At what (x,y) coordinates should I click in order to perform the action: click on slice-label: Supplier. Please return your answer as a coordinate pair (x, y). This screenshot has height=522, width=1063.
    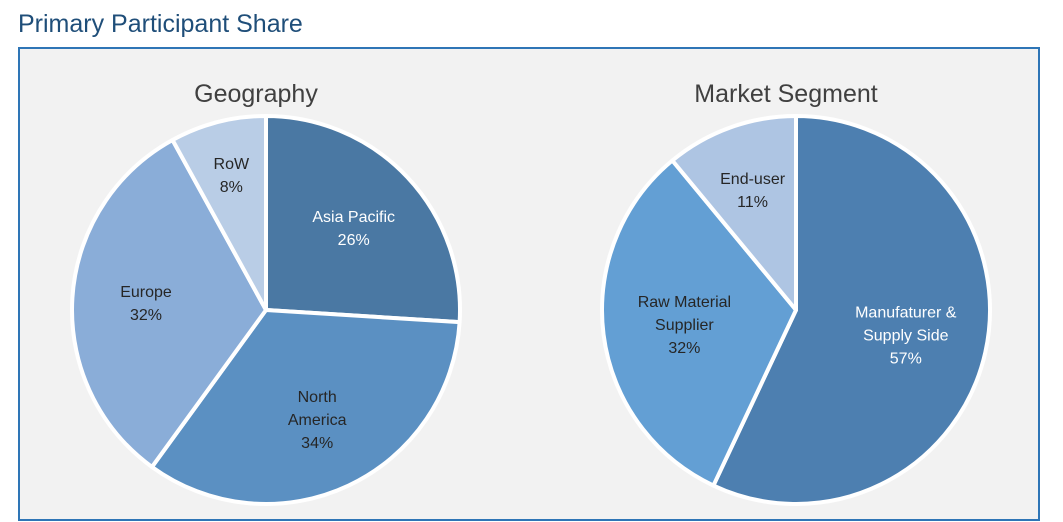
    Looking at the image, I should click on (684, 325).